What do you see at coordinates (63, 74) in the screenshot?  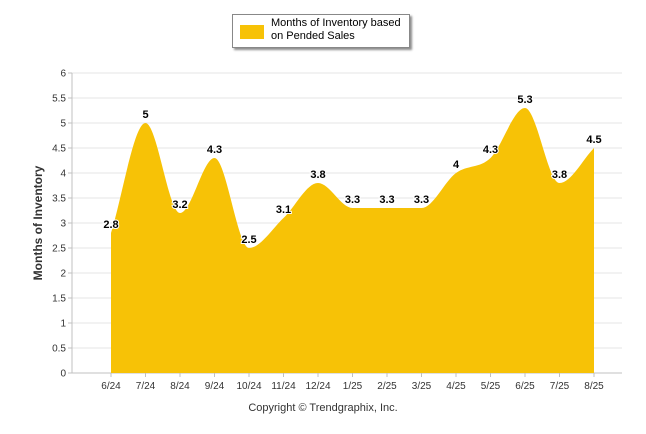 I see `y-tick-label: 6` at bounding box center [63, 74].